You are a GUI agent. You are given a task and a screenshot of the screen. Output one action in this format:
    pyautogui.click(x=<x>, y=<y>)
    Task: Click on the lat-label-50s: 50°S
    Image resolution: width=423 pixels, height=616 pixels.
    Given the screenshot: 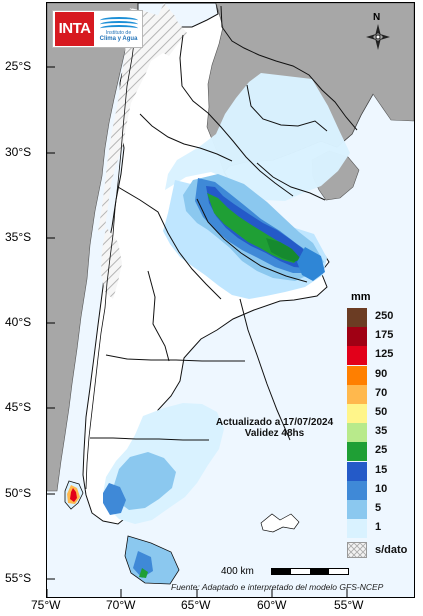 What is the action you would take?
    pyautogui.click(x=18, y=493)
    